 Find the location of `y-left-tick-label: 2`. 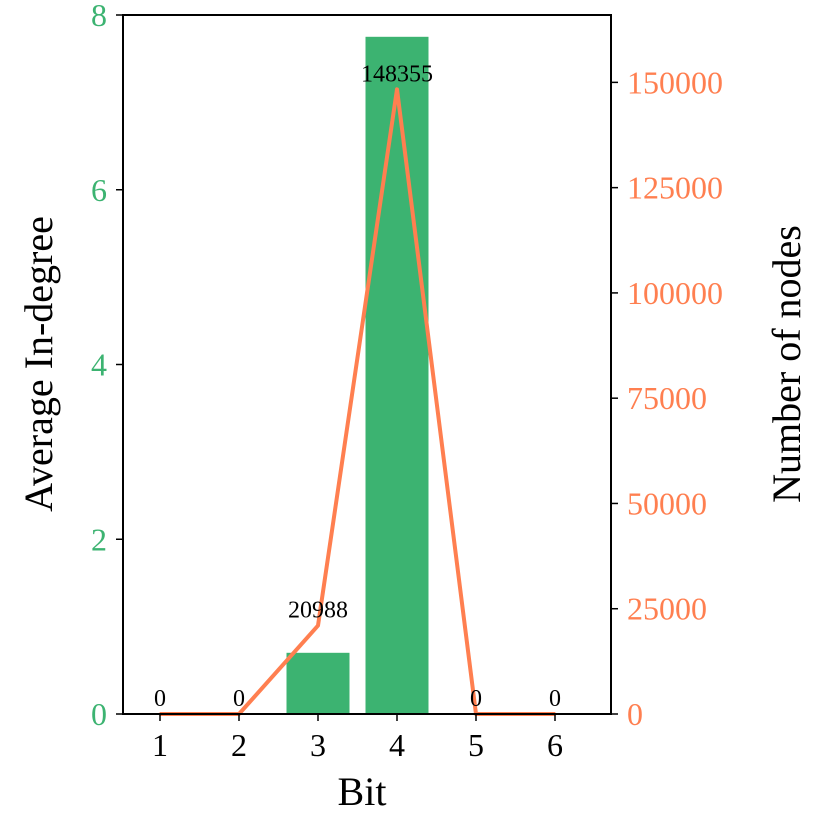

y-left-tick-label: 2 is located at coordinates (99, 539).